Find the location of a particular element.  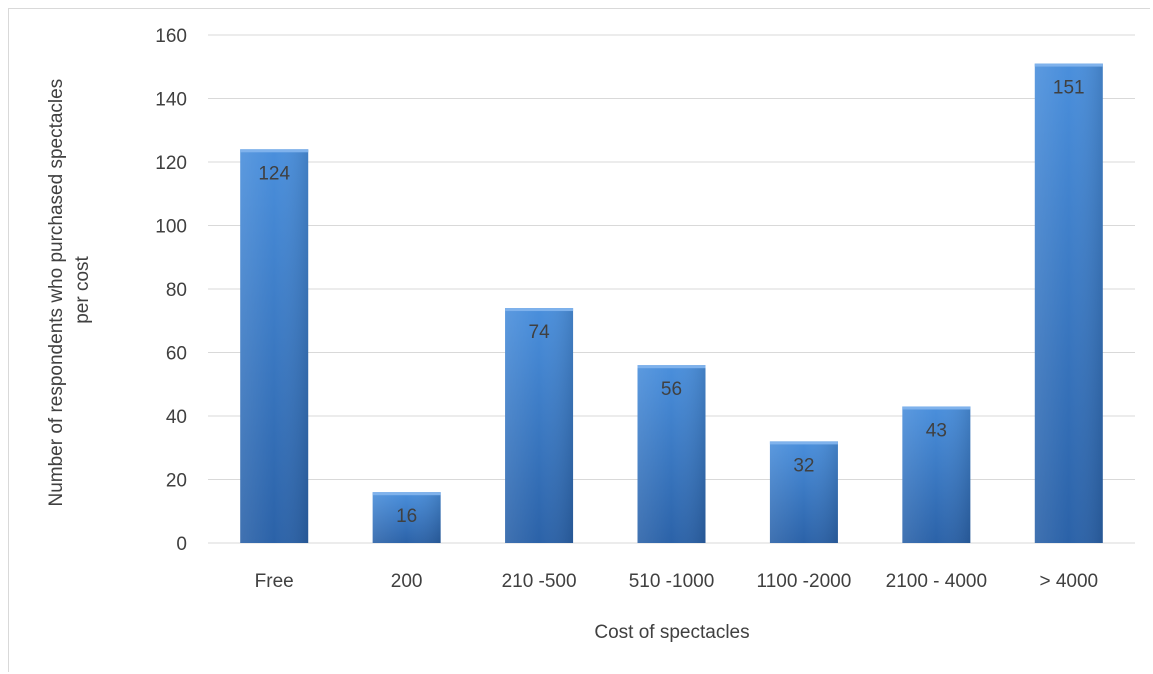

y-tick-label: 60 is located at coordinates (176, 354).